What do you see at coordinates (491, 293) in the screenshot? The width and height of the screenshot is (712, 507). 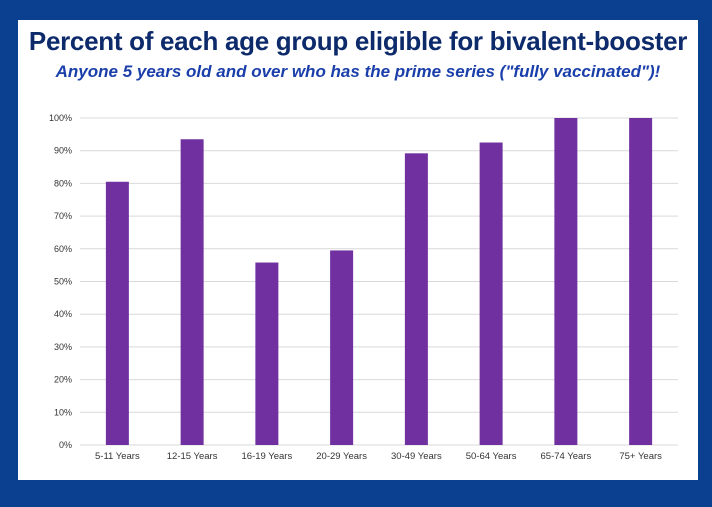 I see `bar-50-64-years` at bounding box center [491, 293].